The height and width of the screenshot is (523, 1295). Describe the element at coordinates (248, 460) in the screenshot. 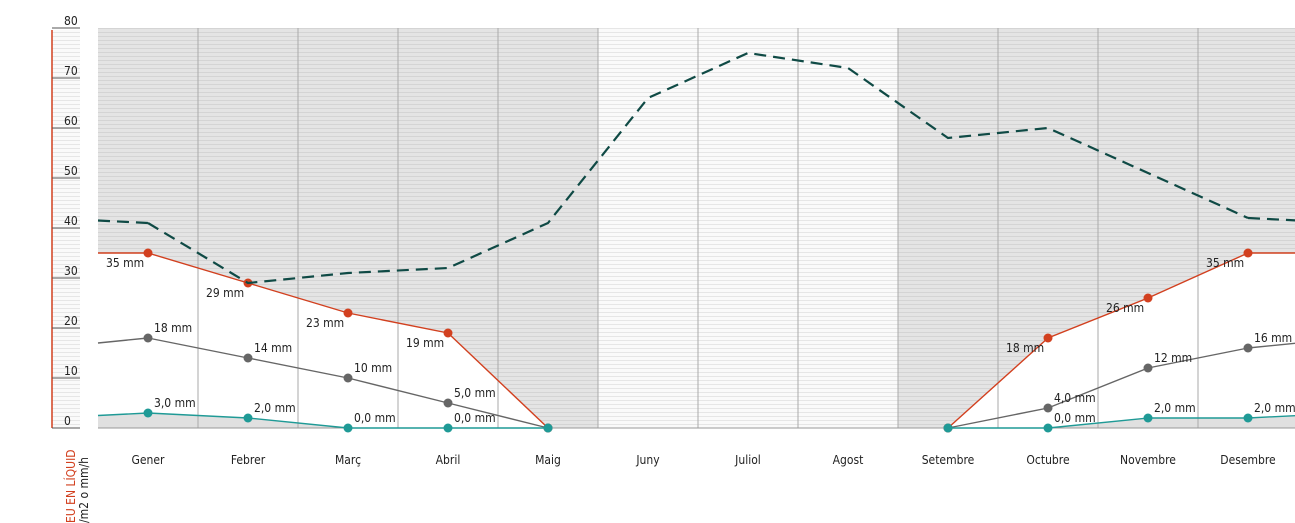

I see `x-tick-label: Febrer` at that location.